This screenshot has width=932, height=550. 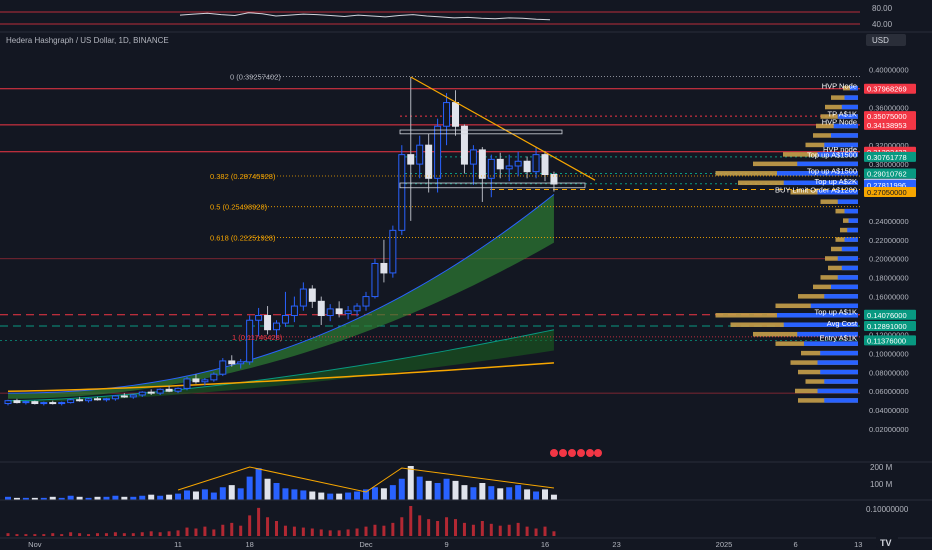 I want to click on volume-bars, so click(x=281, y=483).